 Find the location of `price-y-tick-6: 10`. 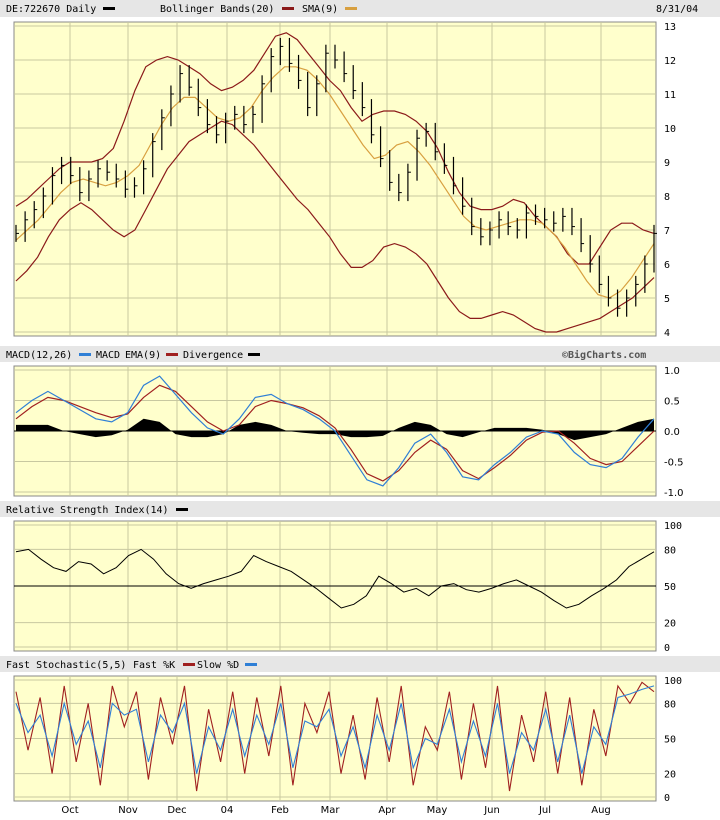

price-y-tick-6: 10 is located at coordinates (670, 129).